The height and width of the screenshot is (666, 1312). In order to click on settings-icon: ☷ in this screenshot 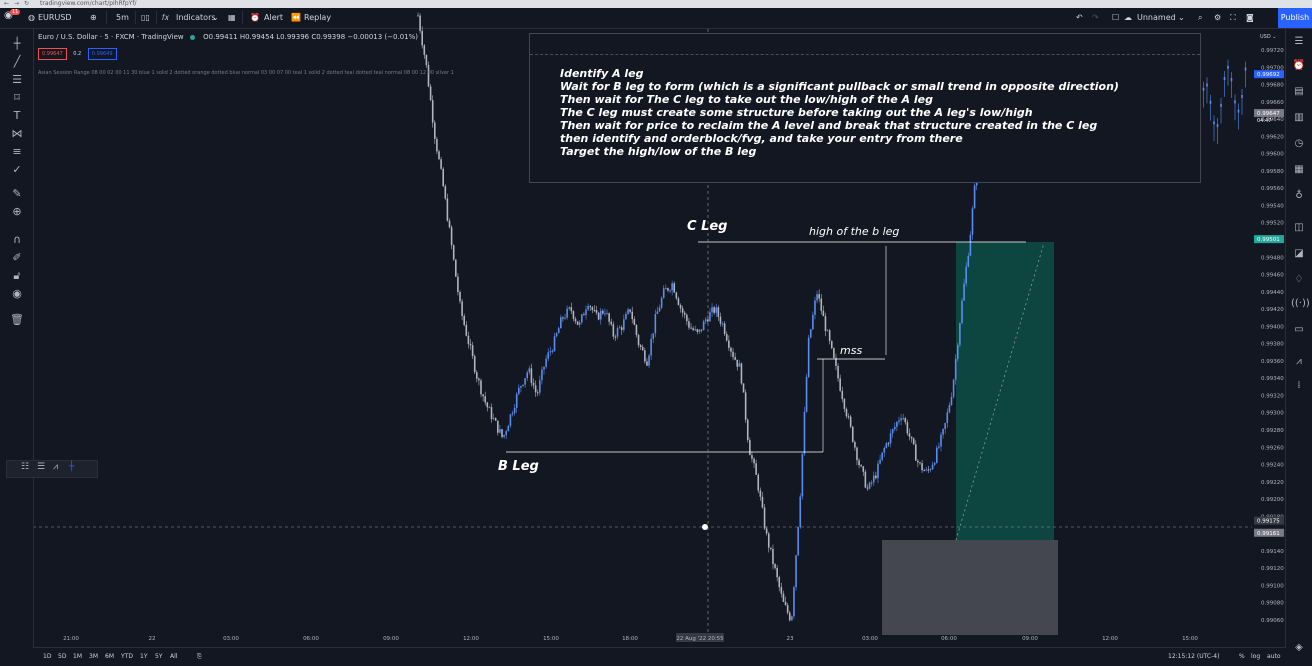, I will do `click(25, 467)`.